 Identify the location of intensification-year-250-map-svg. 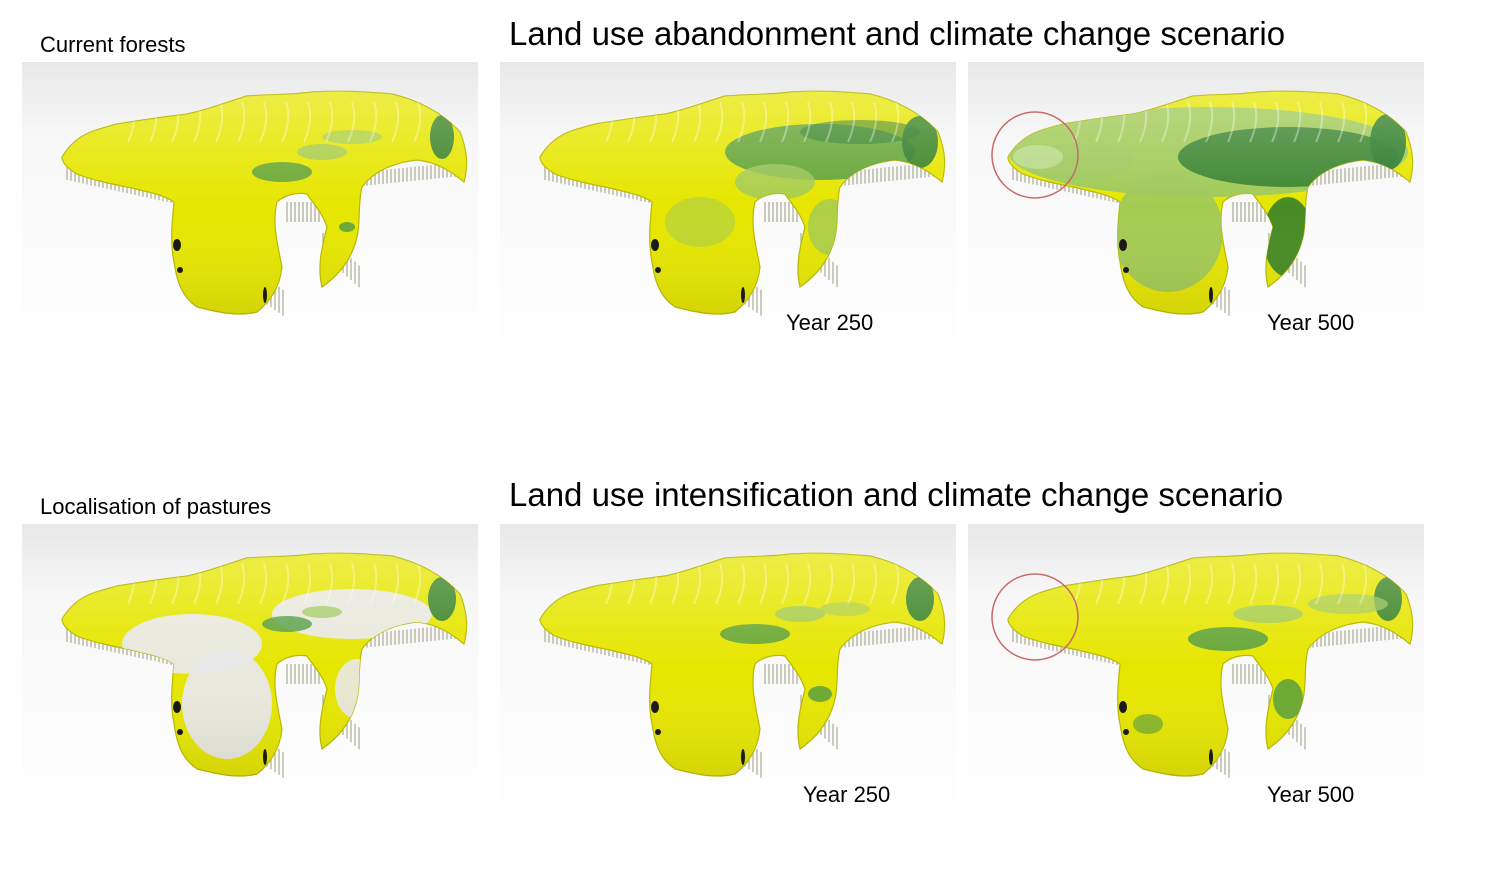
(728, 669).